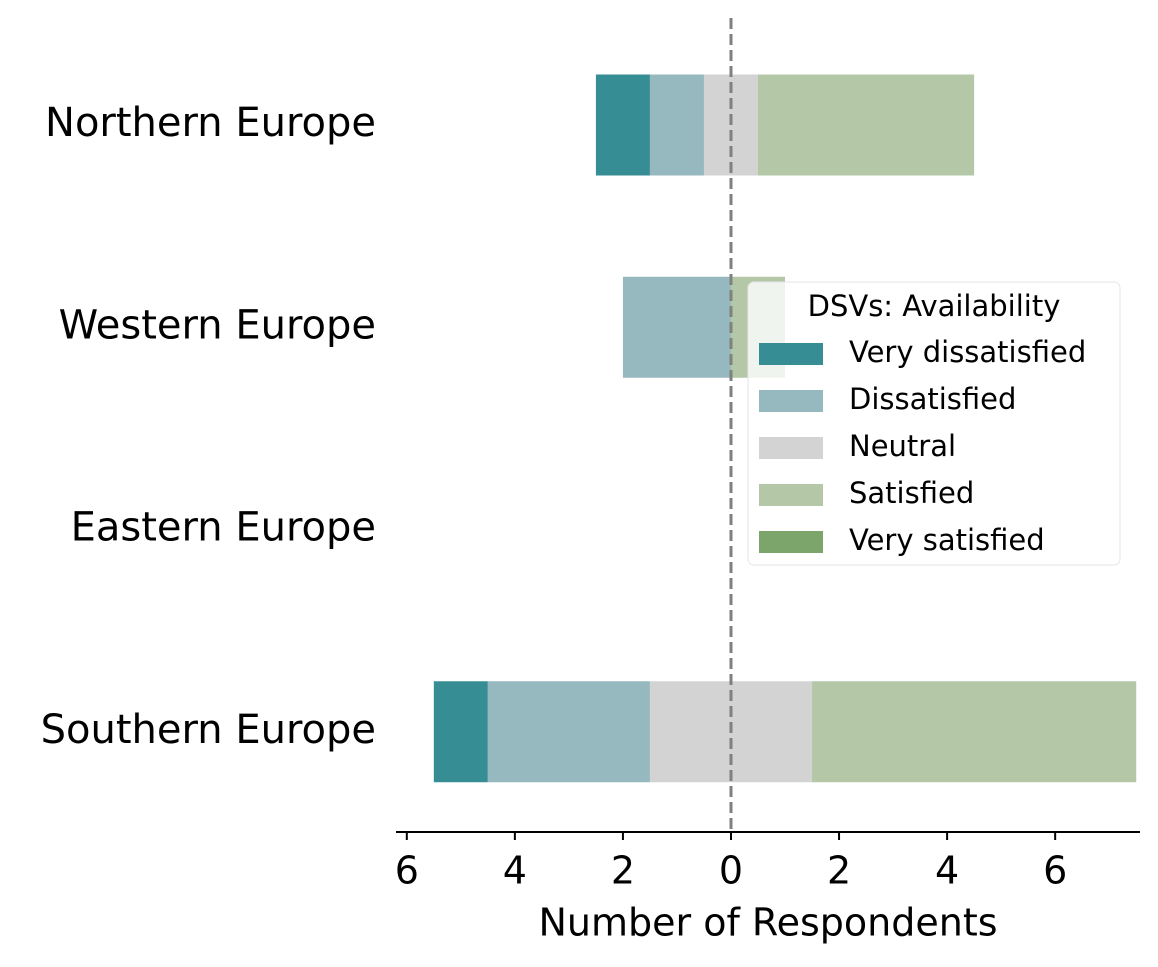 This screenshot has width=1158, height=967. Describe the element at coordinates (217, 325) in the screenshot. I see `y-tick-label: Western Europe` at that location.